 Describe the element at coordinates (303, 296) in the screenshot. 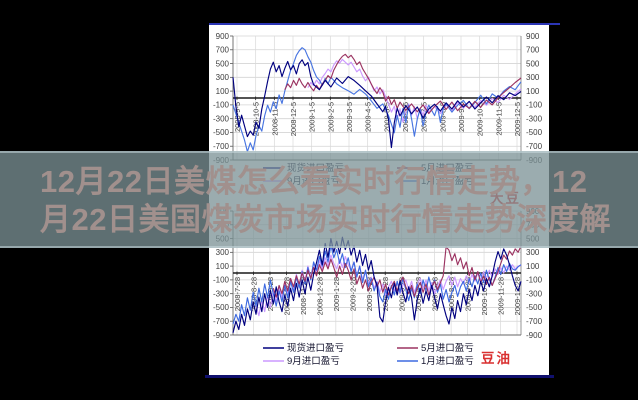

I see `svg-text: 2008-11-28` at that location.